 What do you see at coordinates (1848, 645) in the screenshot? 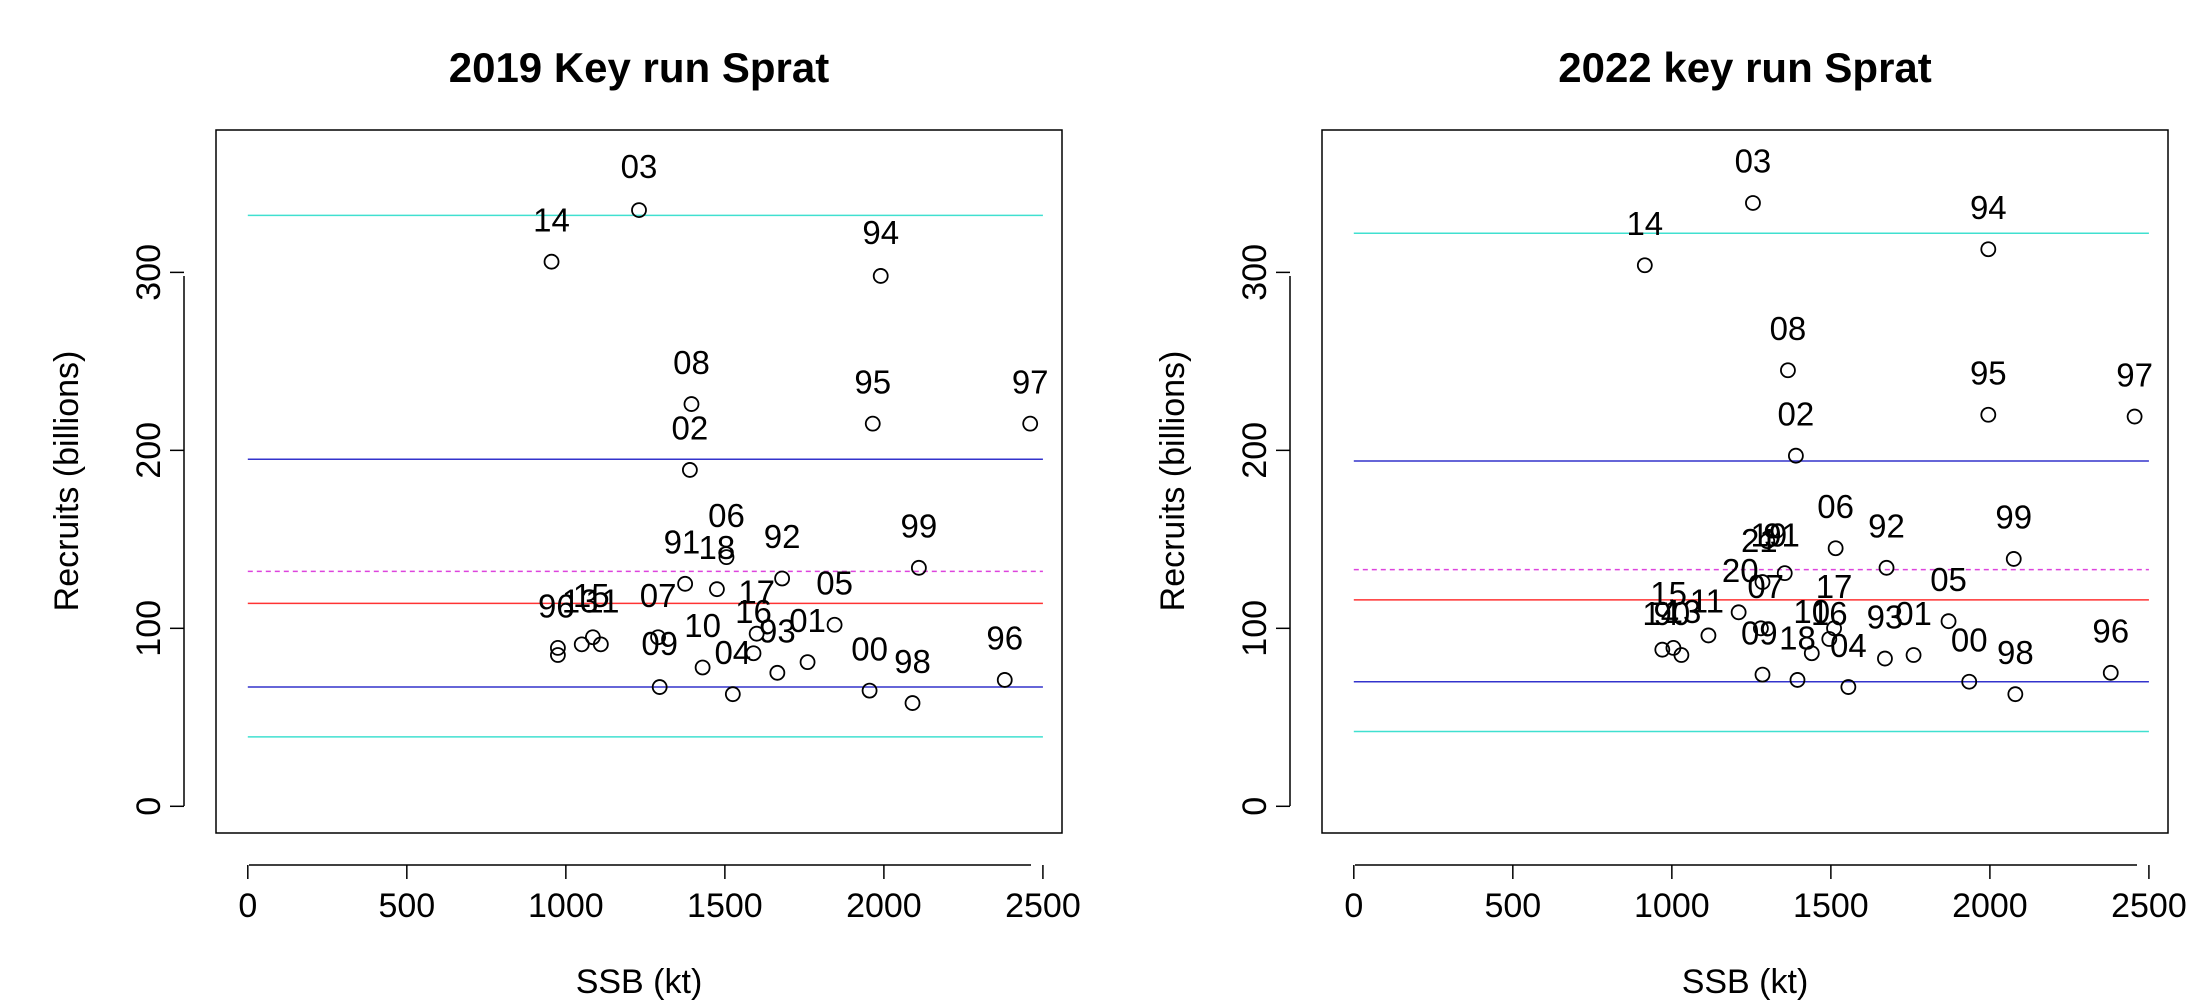
I see `point-label-04: 04` at bounding box center [1848, 645].